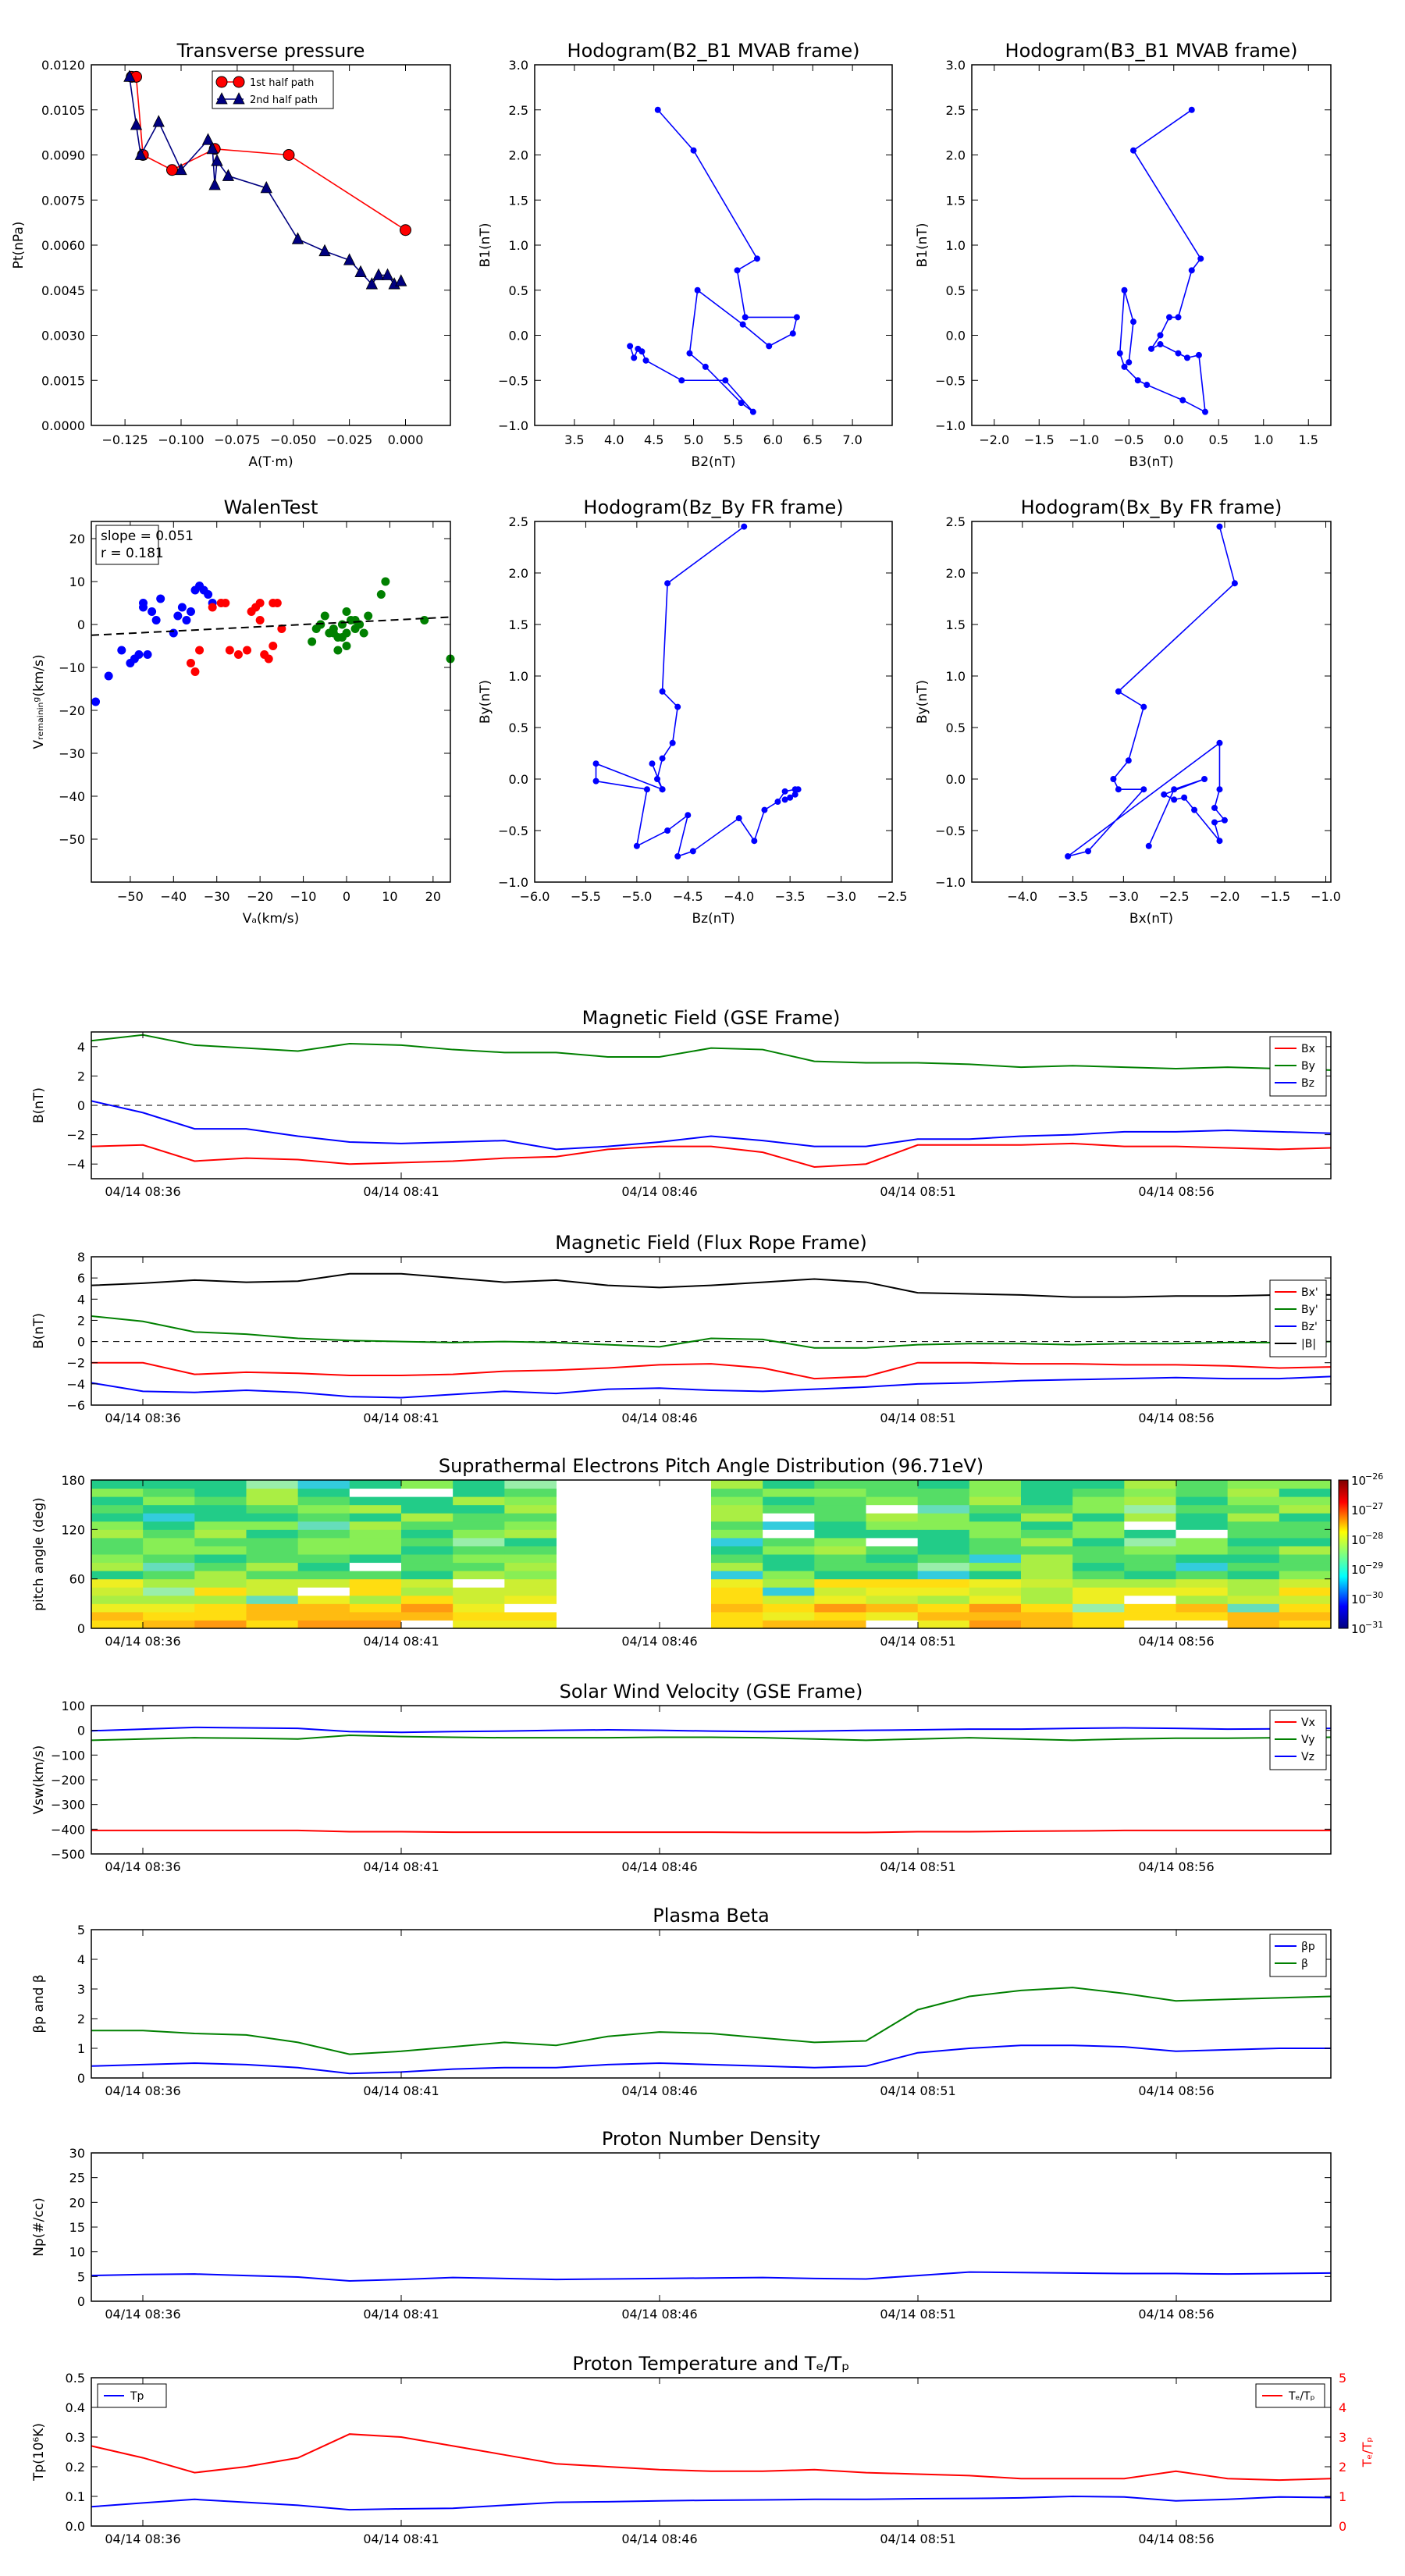 The height and width of the screenshot is (2576, 1405). I want to click on colorbar-bar, so click(1344, 1554).